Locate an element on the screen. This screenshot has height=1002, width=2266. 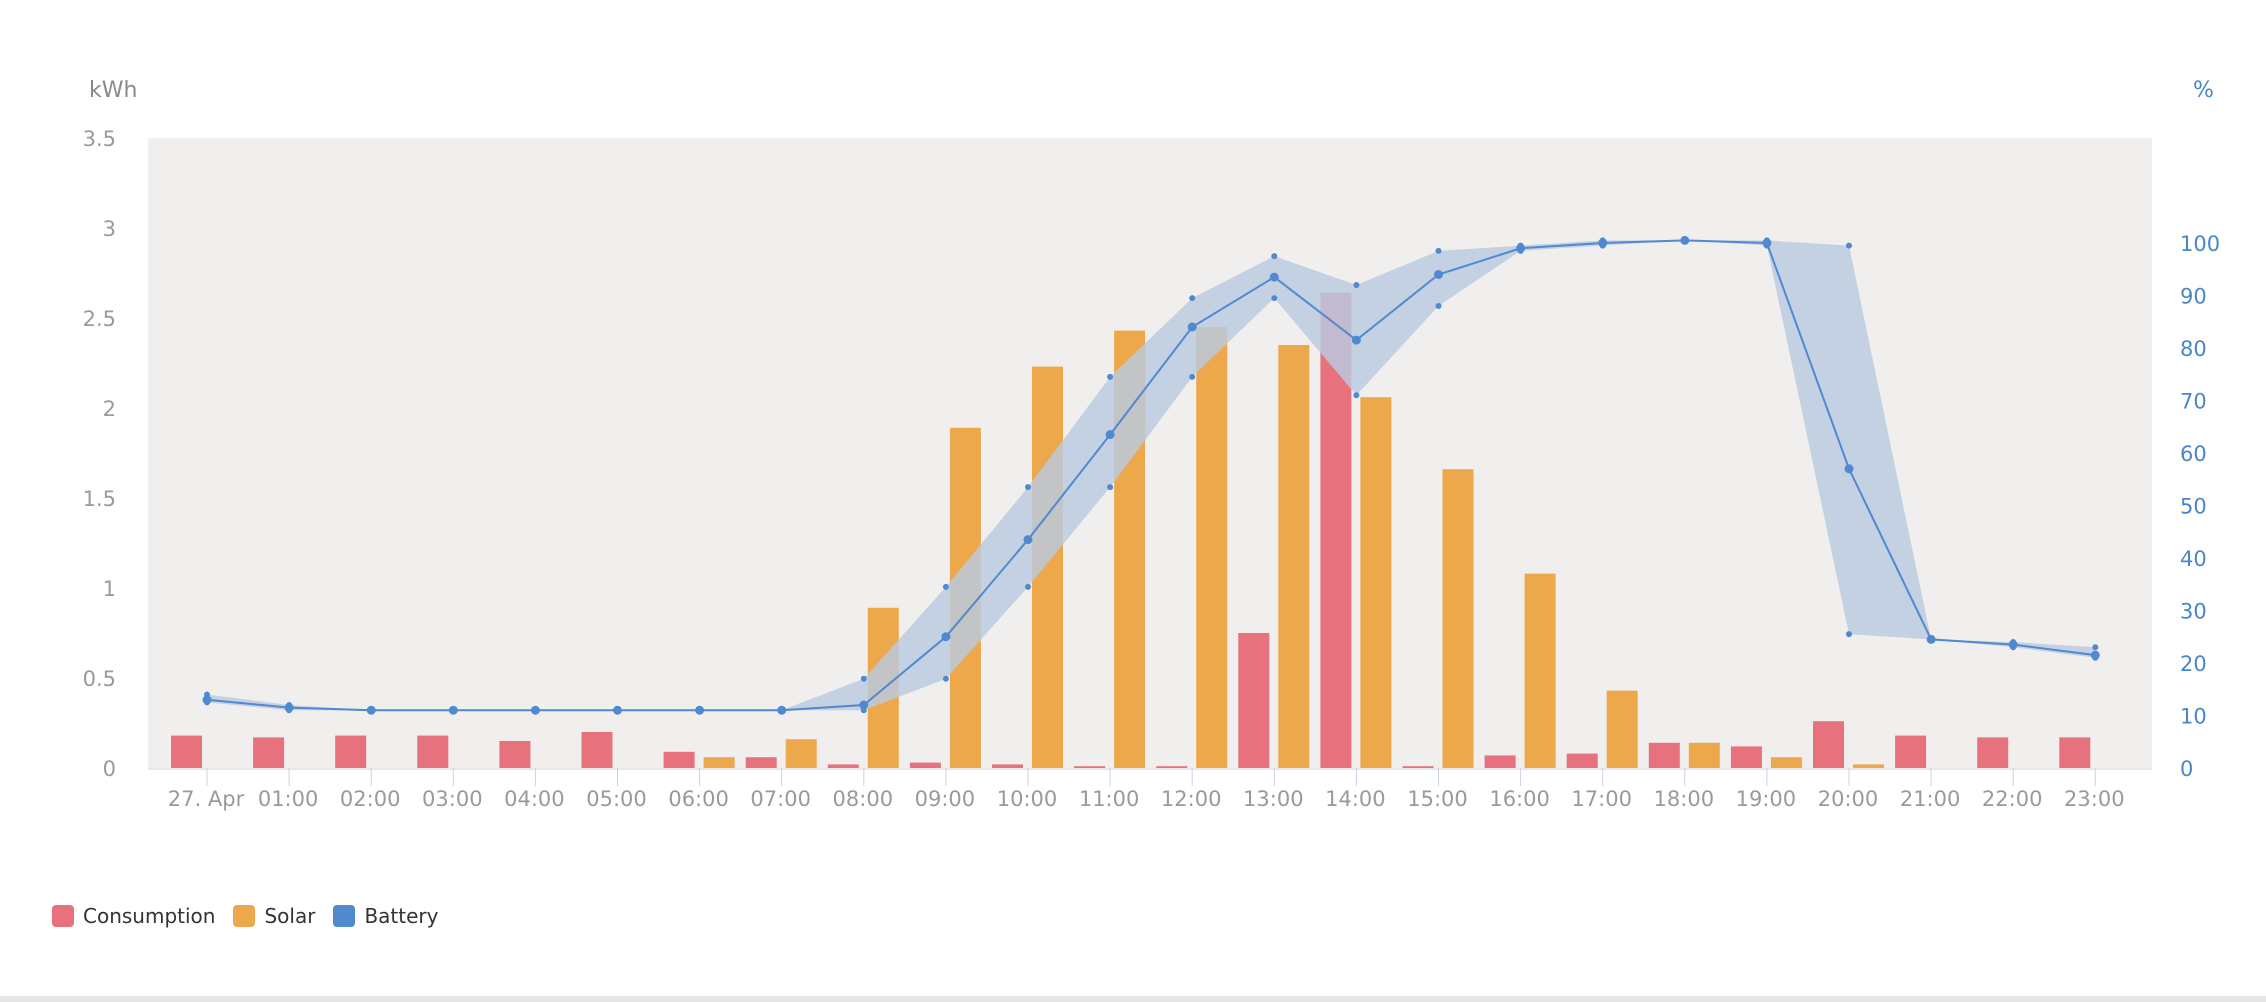
x-axis-tick-label: 10:00 is located at coordinates (1027, 799).